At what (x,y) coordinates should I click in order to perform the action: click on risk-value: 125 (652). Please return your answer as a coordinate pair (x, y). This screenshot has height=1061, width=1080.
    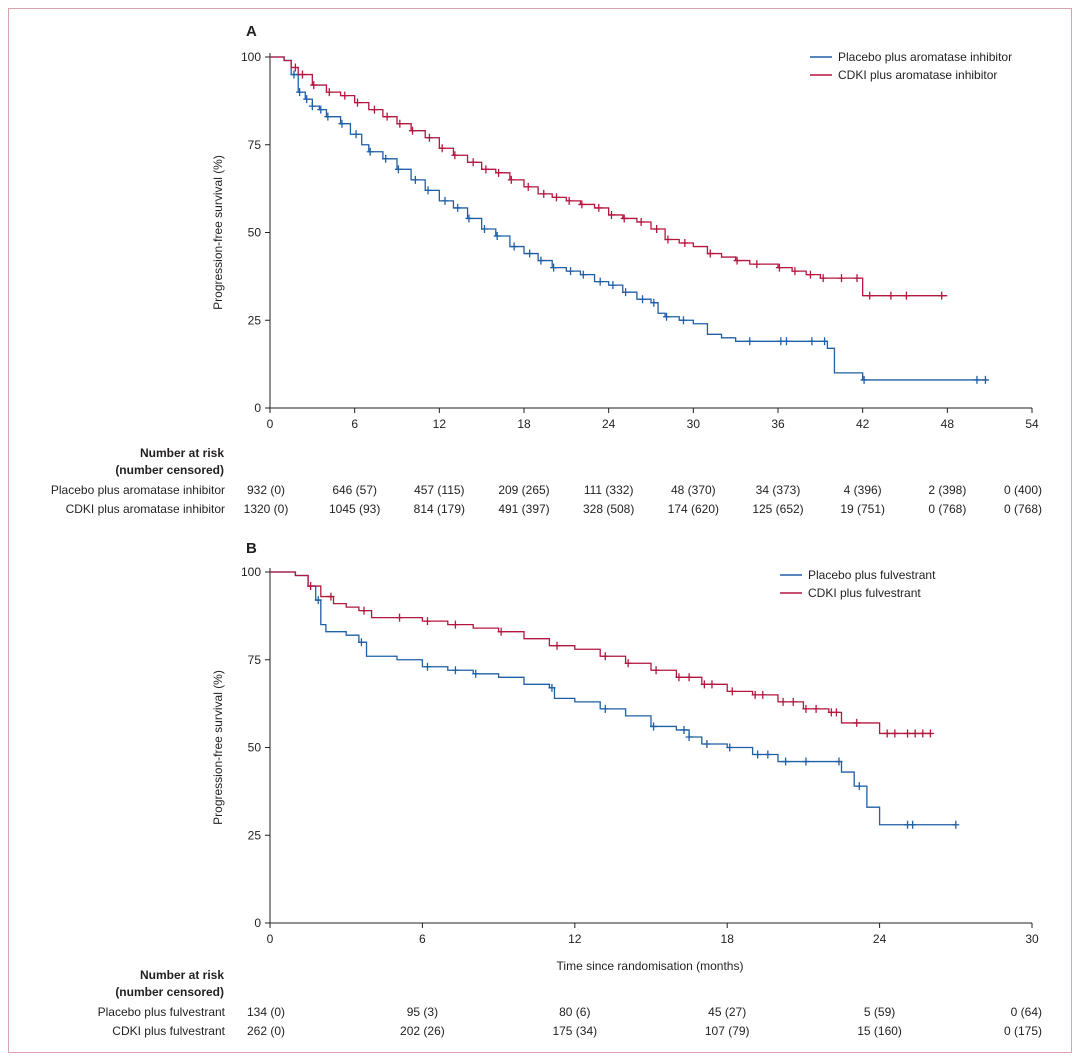
    Looking at the image, I should click on (777, 509).